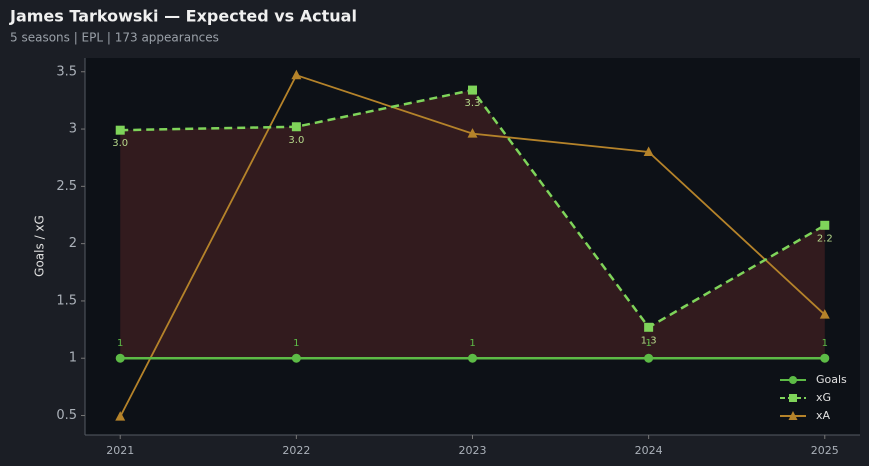 The width and height of the screenshot is (869, 466). What do you see at coordinates (120, 450) in the screenshot?
I see `x-tick-label: 2021` at bounding box center [120, 450].